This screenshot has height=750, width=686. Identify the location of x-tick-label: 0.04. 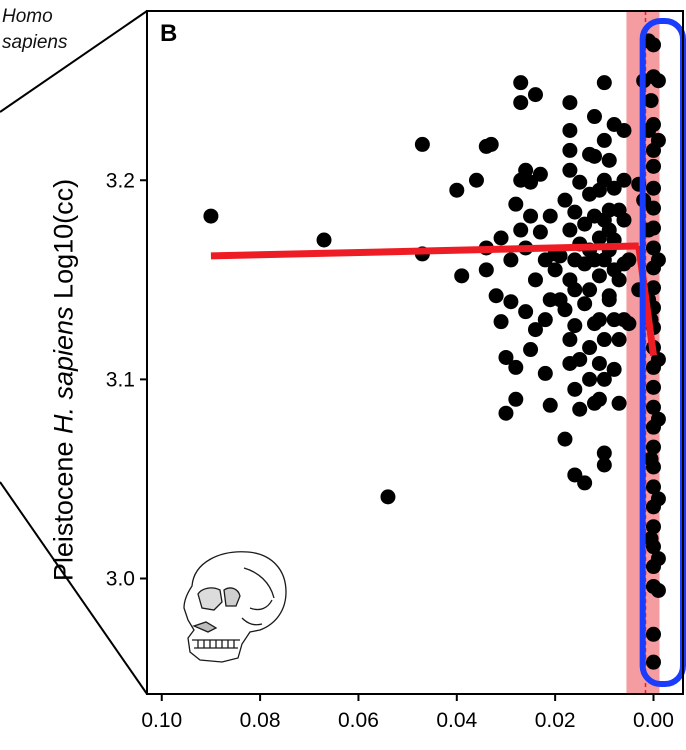
(456, 720).